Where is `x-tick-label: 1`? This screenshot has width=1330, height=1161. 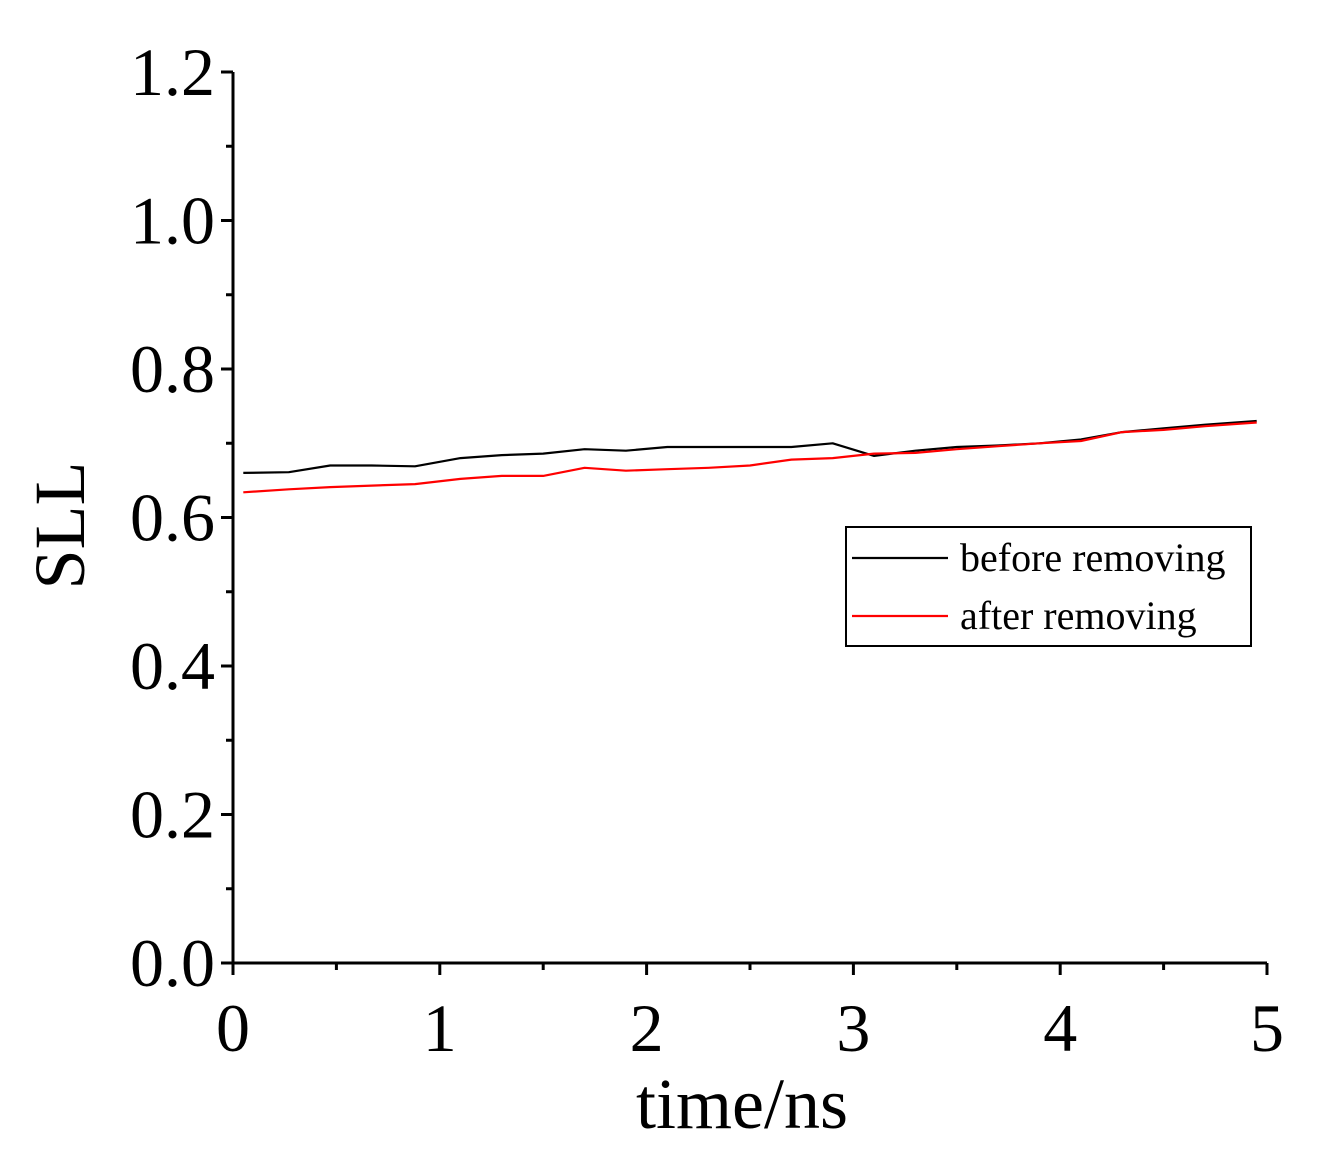 x-tick-label: 1 is located at coordinates (440, 1028).